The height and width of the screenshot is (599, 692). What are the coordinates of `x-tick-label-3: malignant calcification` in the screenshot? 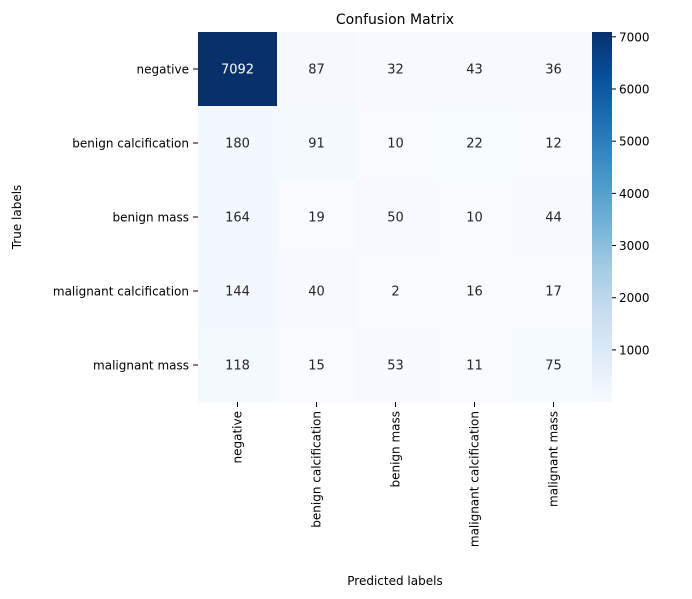 It's located at (475, 479).